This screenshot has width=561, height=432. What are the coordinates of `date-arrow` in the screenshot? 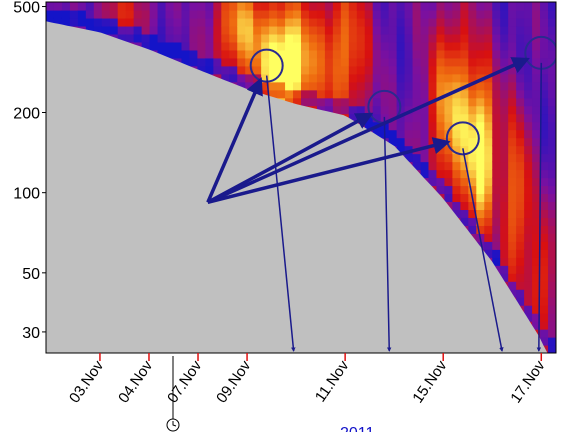 It's located at (280, 213).